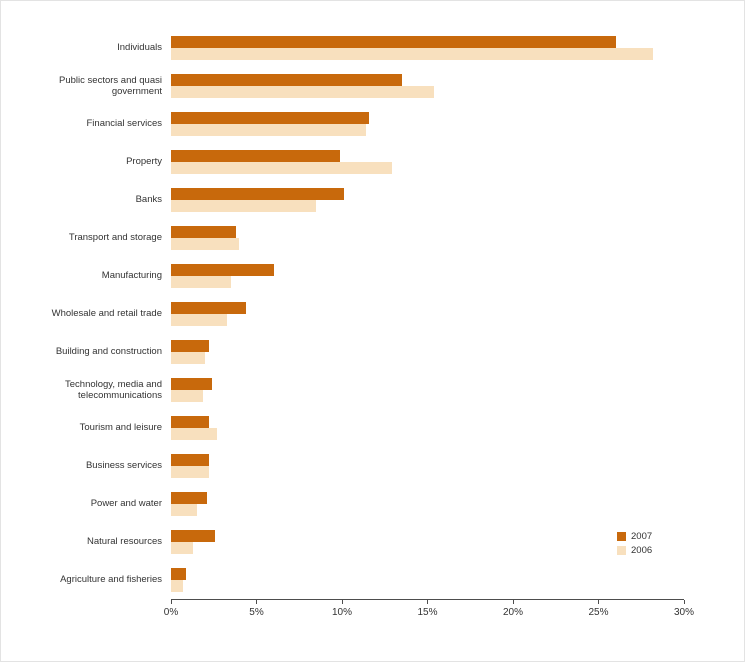 Image resolution: width=745 pixels, height=662 pixels. I want to click on x-tick-label: 5%, so click(256, 612).